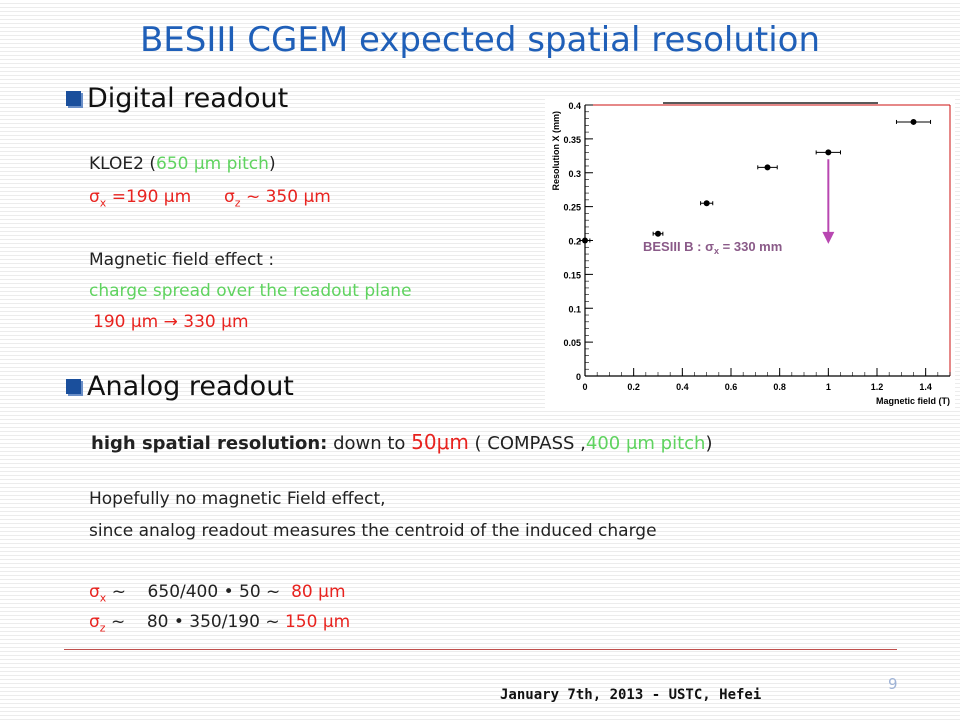 Image resolution: width=960 pixels, height=720 pixels. I want to click on kloe-suffix: ), so click(272, 164).